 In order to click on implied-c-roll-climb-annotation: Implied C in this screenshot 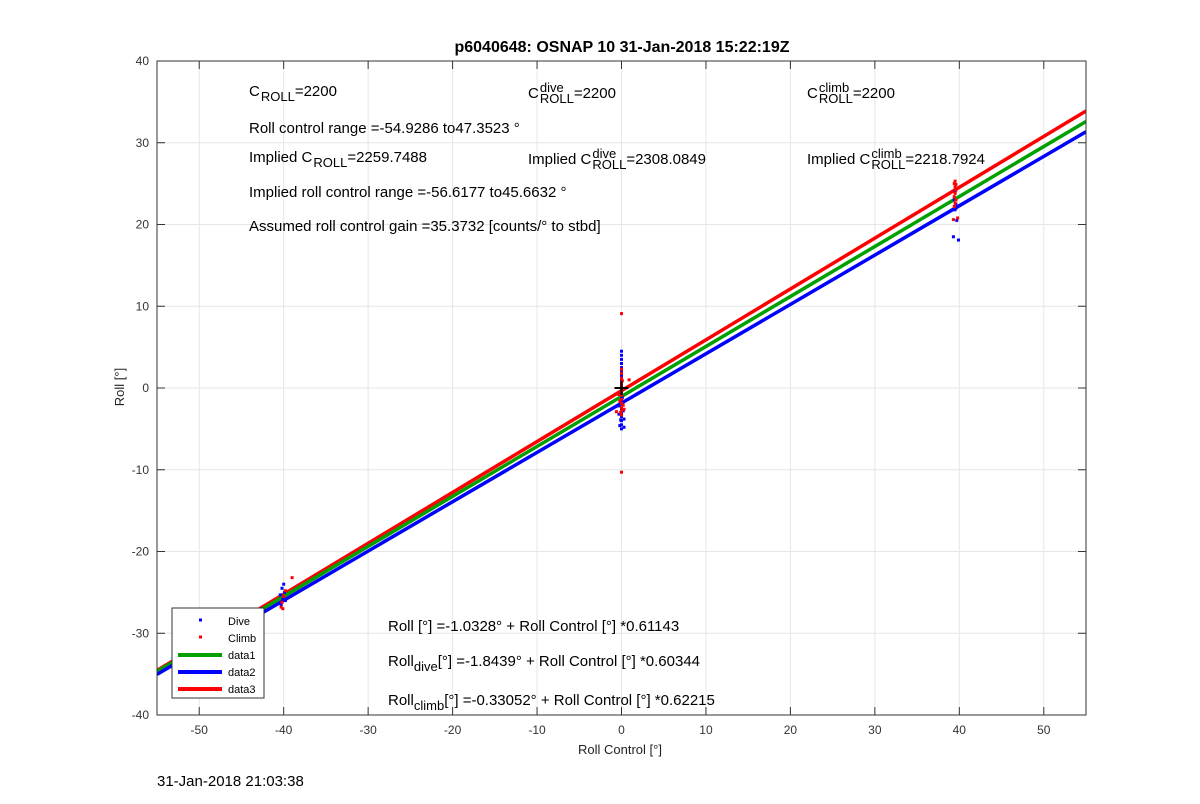, I will do `click(839, 159)`.